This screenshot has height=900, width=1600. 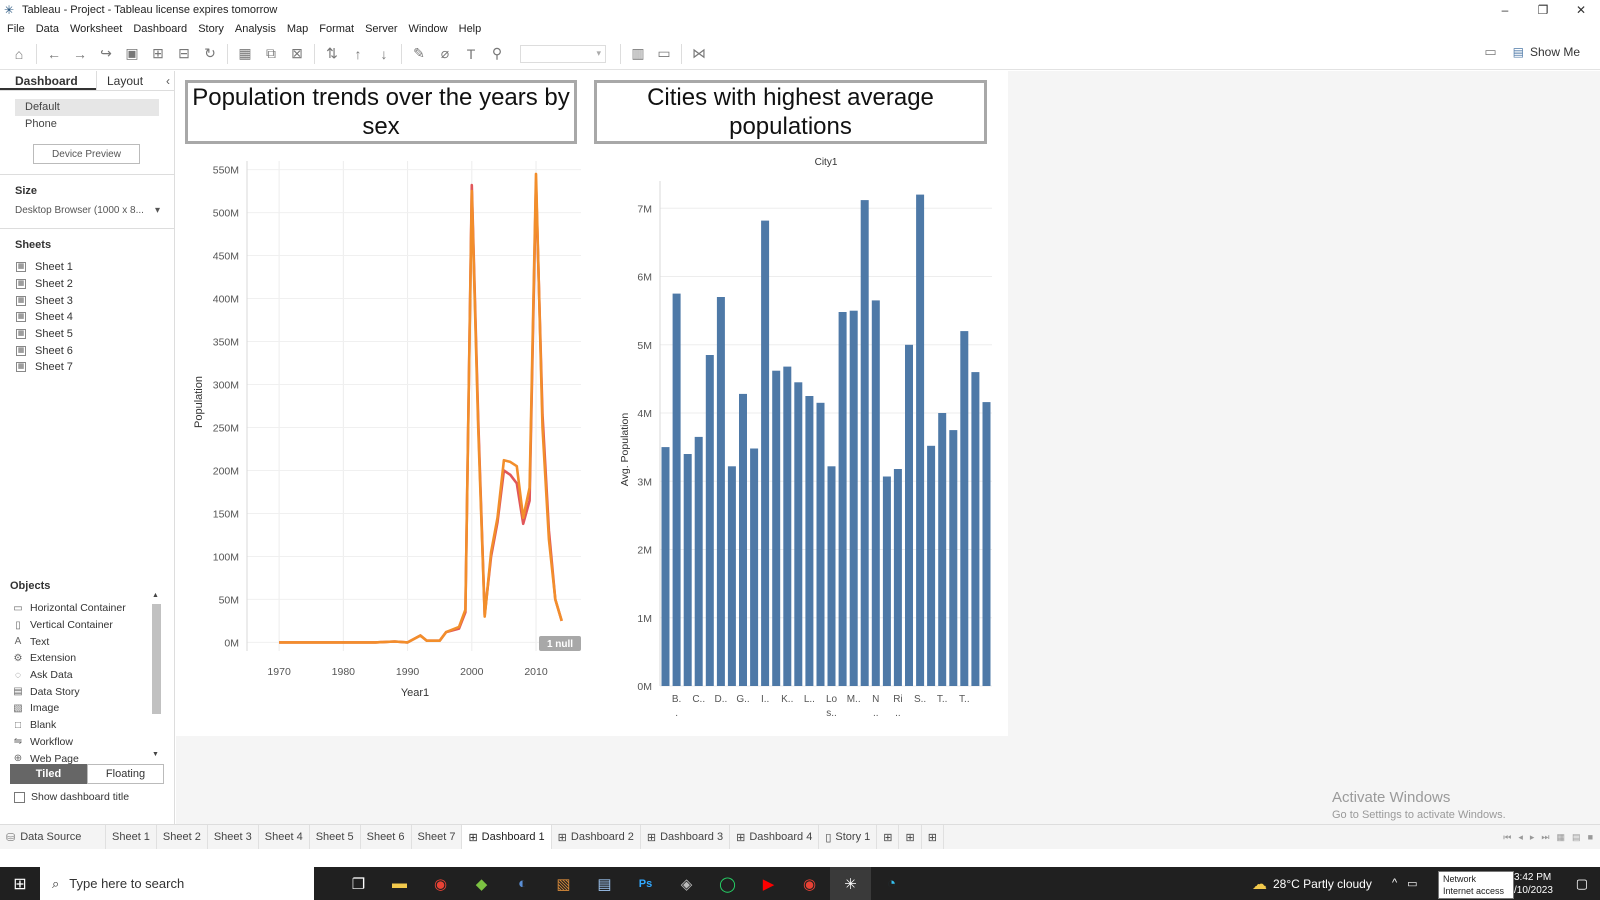 I want to click on sheet-item: ▦ Sheet 7, so click(x=87, y=367).